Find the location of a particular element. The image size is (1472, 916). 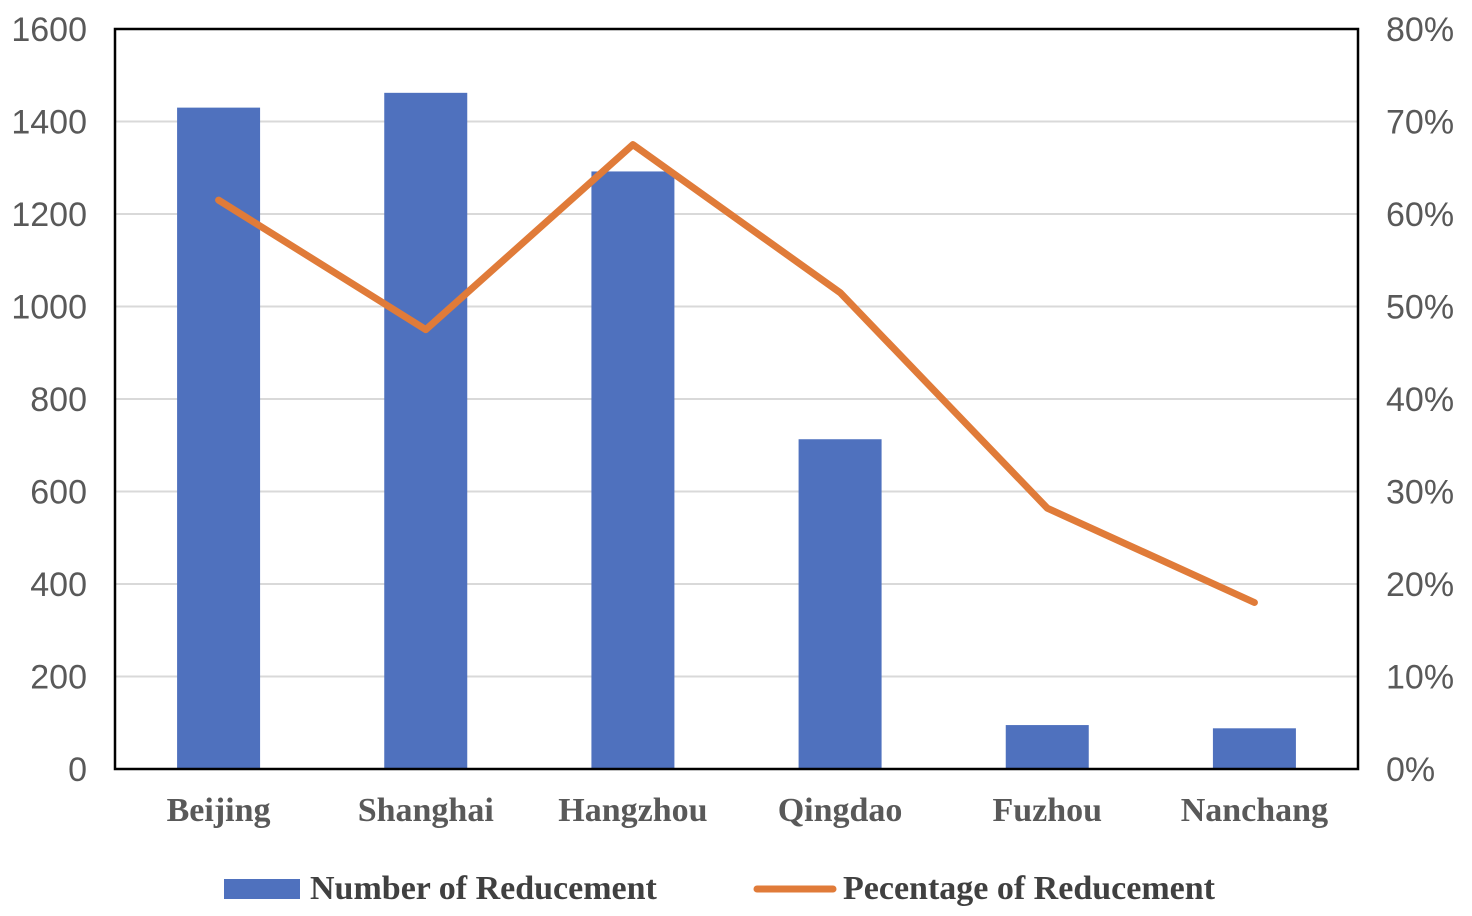

y-right-tick-label: 30% is located at coordinates (1420, 493).